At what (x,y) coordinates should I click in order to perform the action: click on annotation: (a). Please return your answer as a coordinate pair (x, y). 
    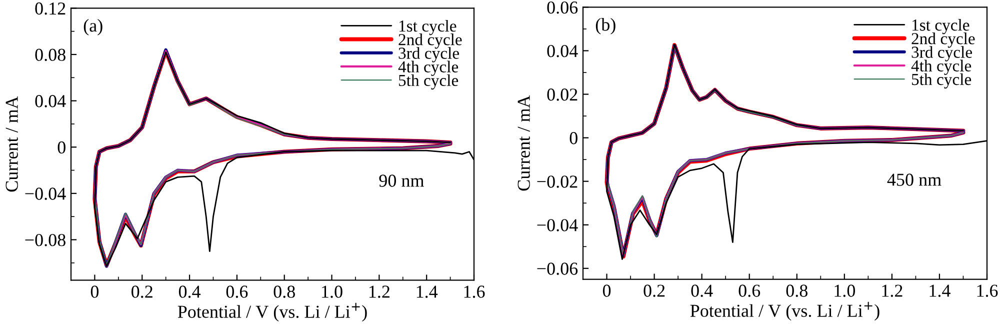
    Looking at the image, I should click on (93, 27).